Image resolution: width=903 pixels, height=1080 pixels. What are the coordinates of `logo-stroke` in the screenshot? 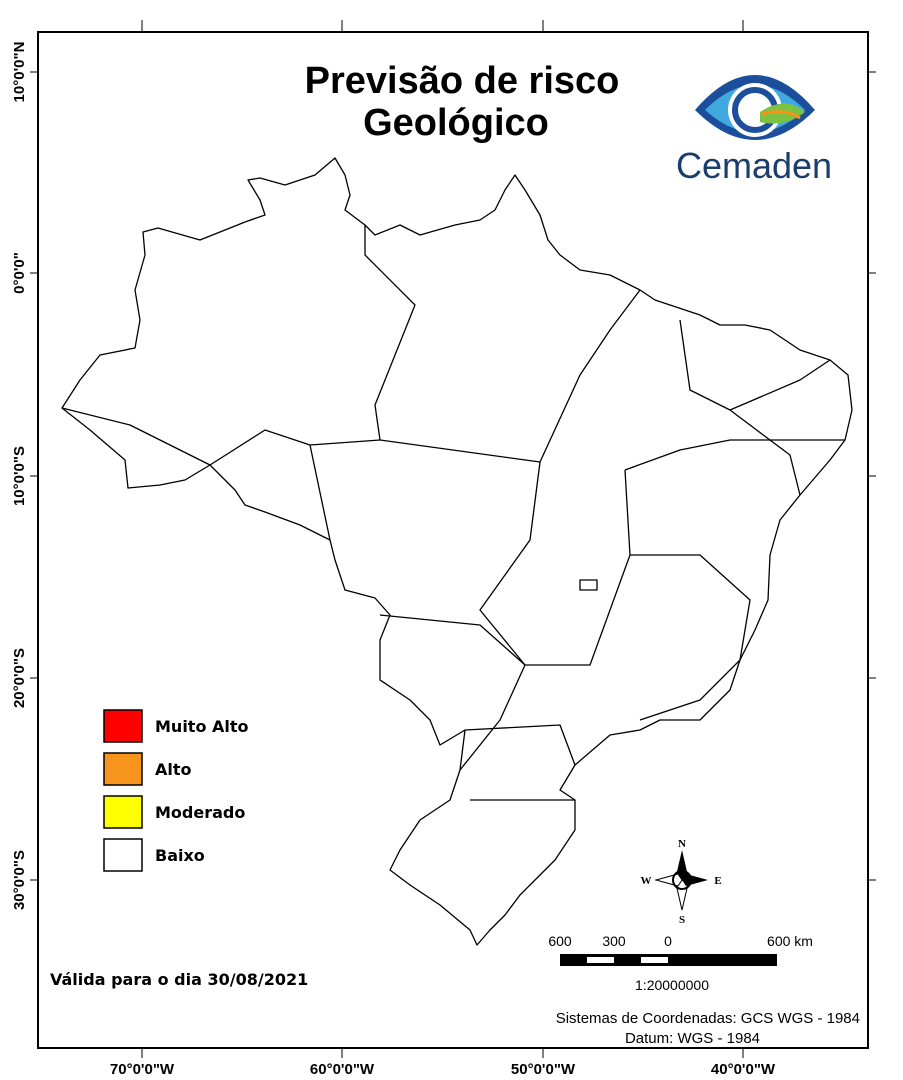 It's located at (781, 115).